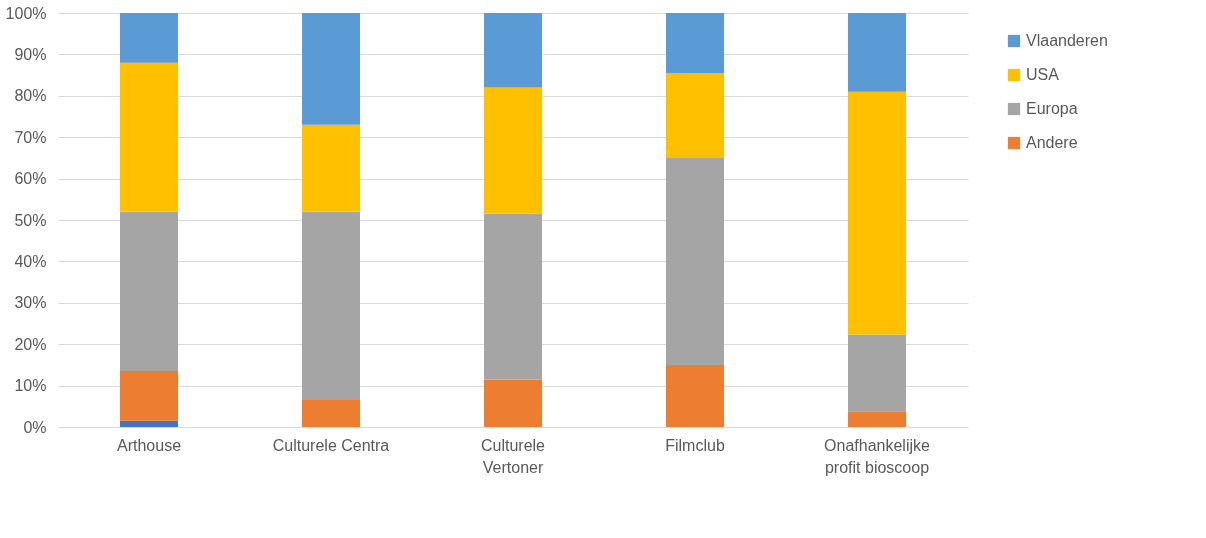 This screenshot has width=1206, height=538. I want to click on legend-label: Vlaanderen, so click(1067, 40).